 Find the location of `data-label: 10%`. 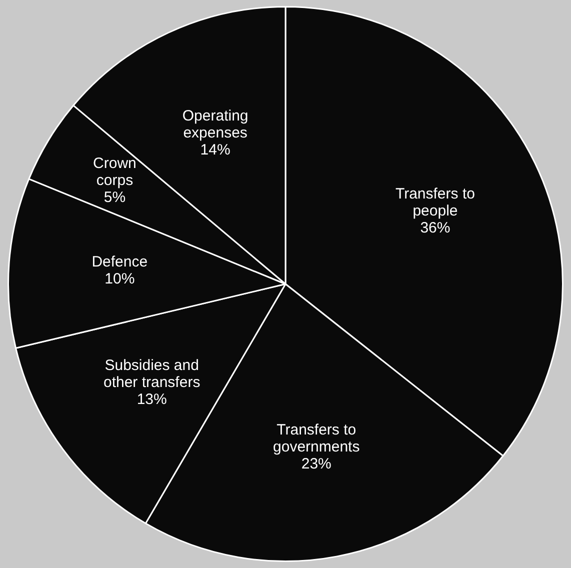

data-label: 10% is located at coordinates (119, 279).